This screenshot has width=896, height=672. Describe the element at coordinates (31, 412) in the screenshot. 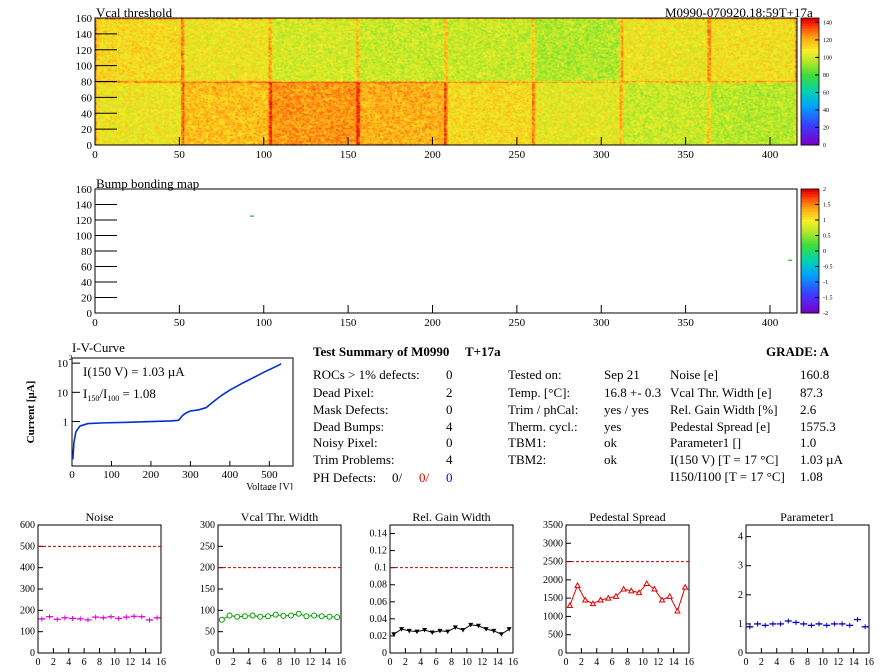

I see `iv-ylabel: Current [µA]` at that location.